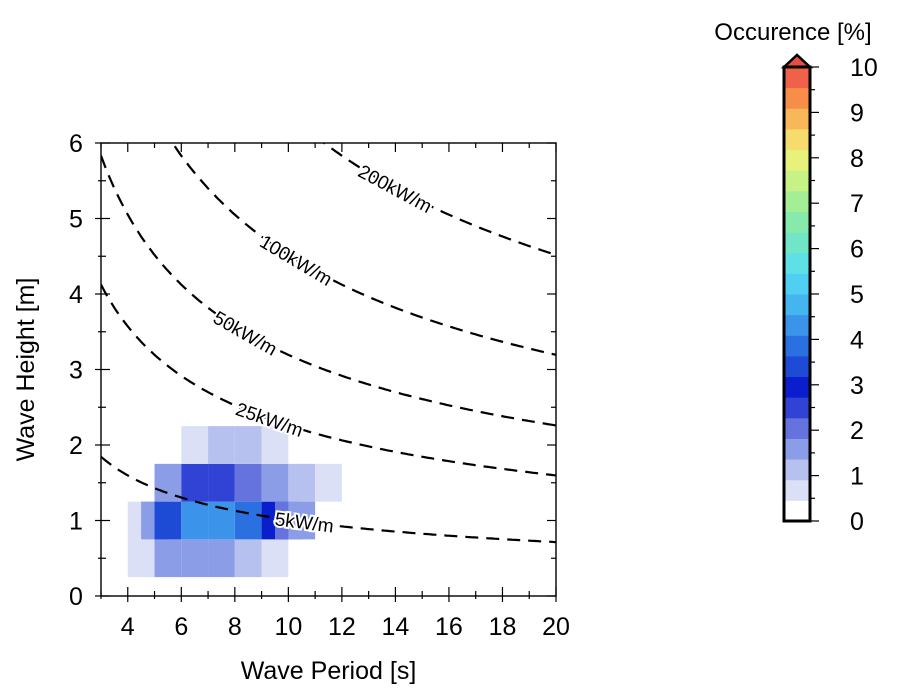  Describe the element at coordinates (857, 159) in the screenshot. I see `colorbar-tick-label: 8` at that location.